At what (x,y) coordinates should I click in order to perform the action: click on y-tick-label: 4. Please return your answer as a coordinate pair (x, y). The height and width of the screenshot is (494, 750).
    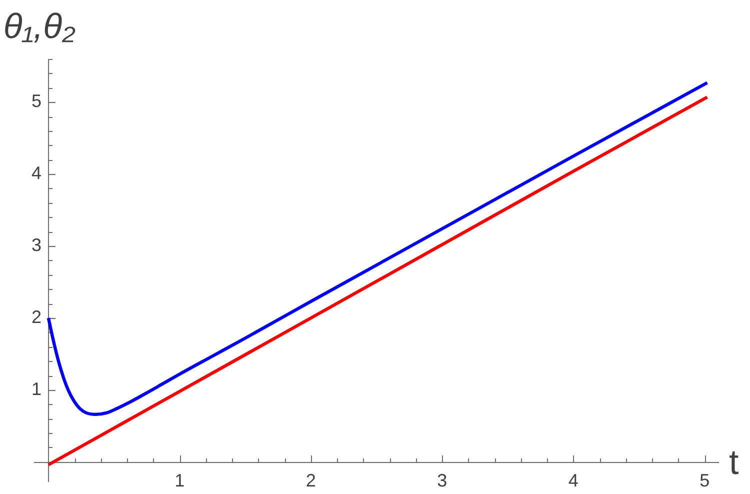
    Looking at the image, I should click on (36, 173).